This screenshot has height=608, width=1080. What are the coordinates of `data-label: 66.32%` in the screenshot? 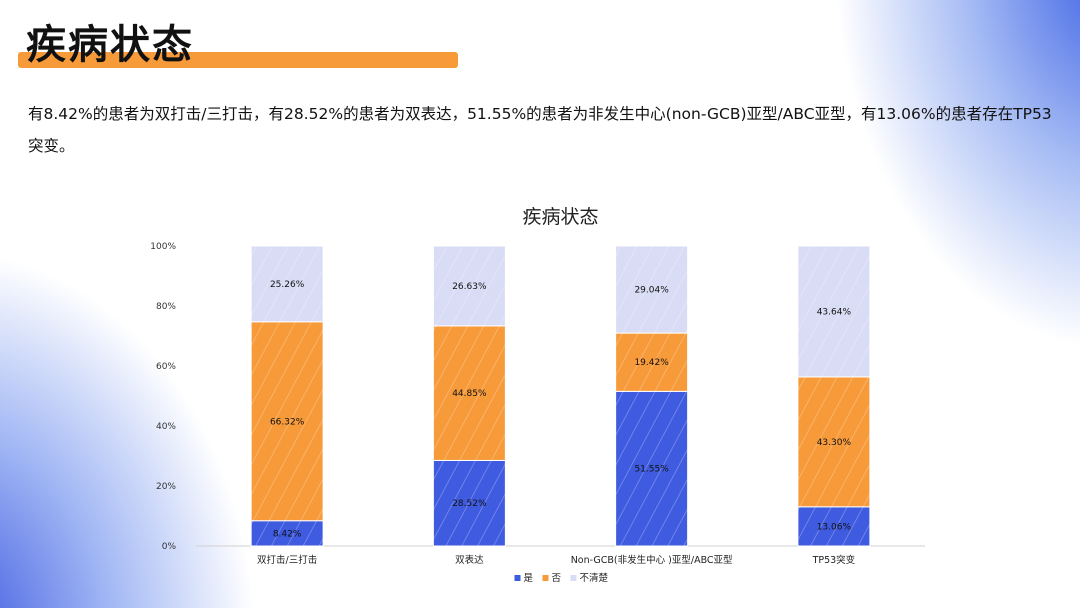 It's located at (287, 422).